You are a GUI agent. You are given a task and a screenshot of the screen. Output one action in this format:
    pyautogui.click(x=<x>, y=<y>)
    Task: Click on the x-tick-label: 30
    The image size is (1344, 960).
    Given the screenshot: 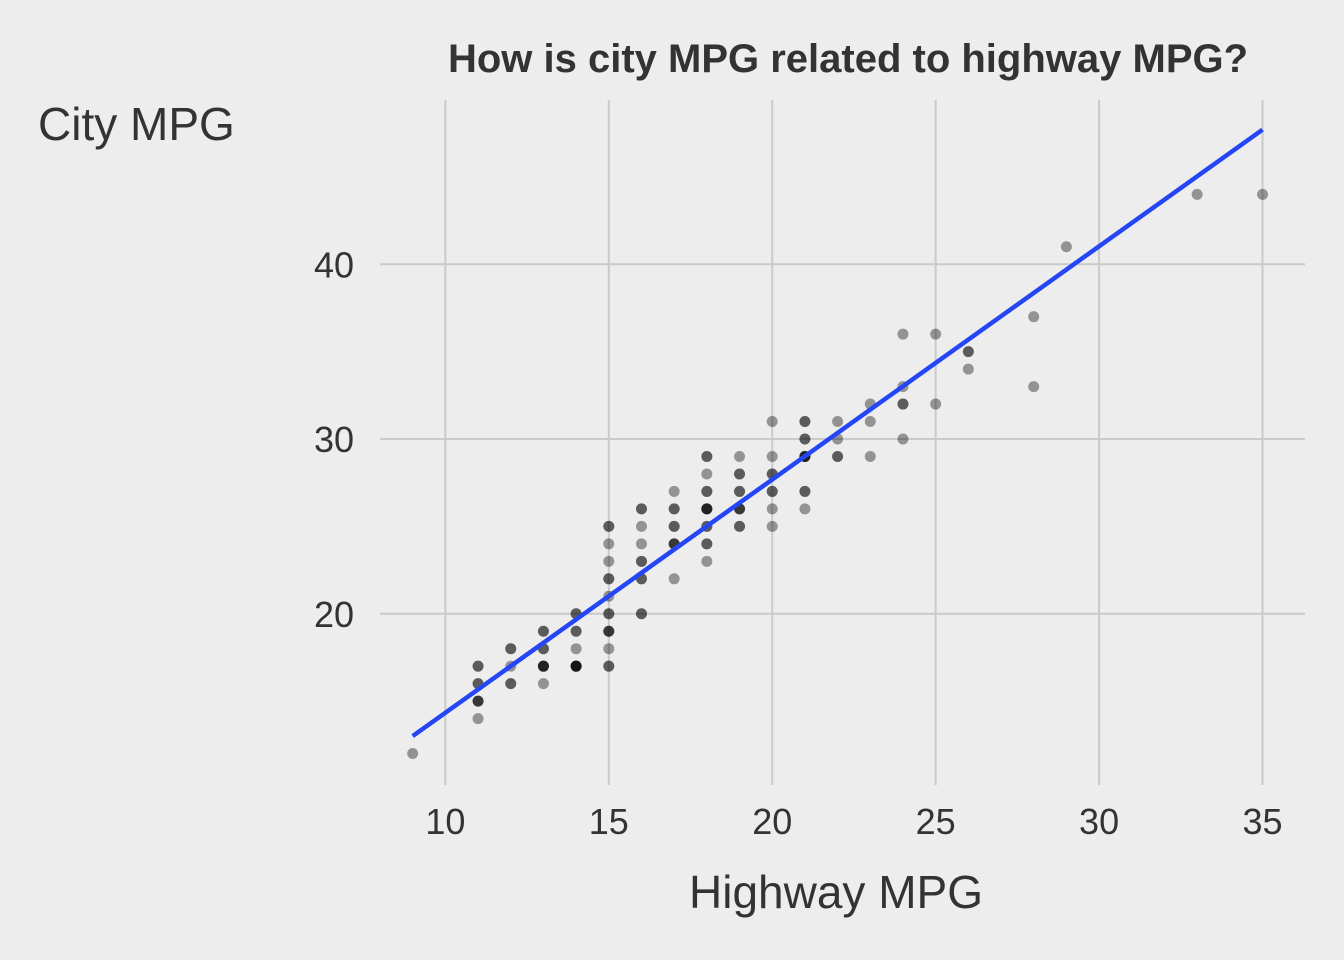 What is the action you would take?
    pyautogui.click(x=1099, y=821)
    